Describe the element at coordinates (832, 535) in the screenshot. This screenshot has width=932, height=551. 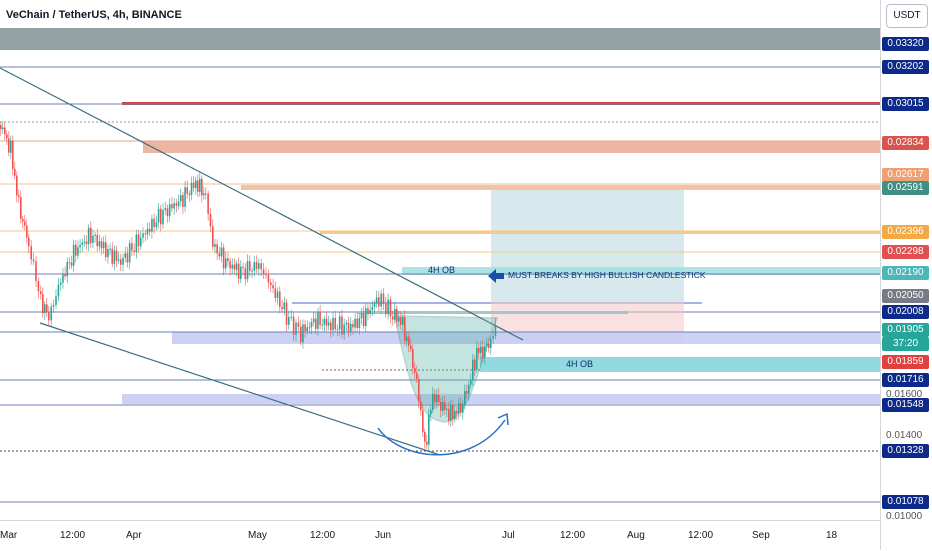
I see `time-axis-label: 18` at that location.